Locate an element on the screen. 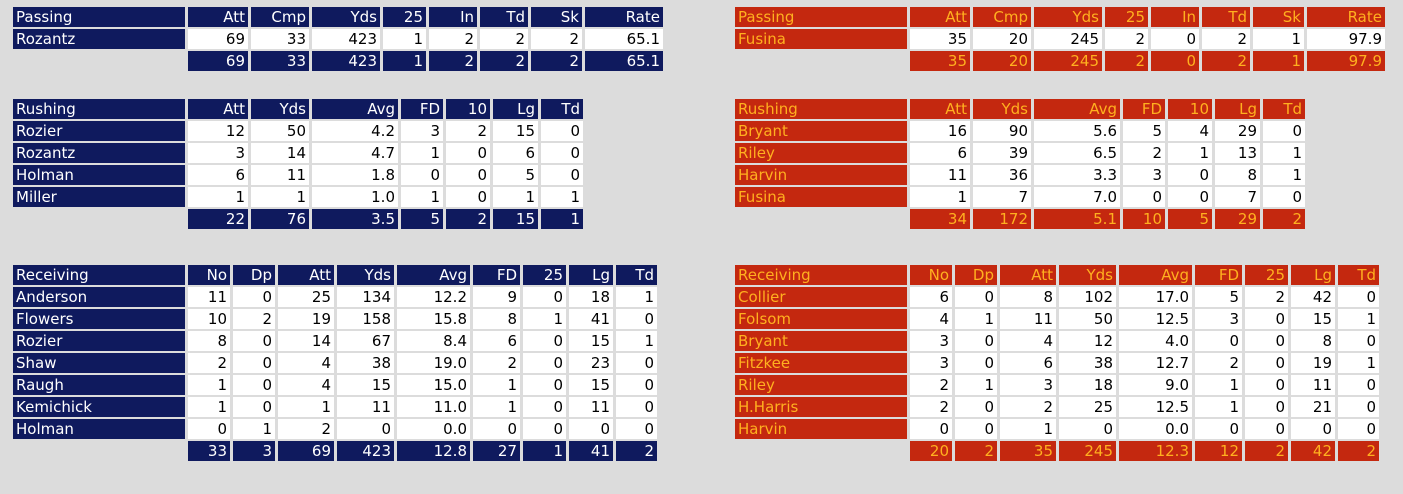 This screenshot has height=494, width=1403. column-header: FD is located at coordinates (496, 275).